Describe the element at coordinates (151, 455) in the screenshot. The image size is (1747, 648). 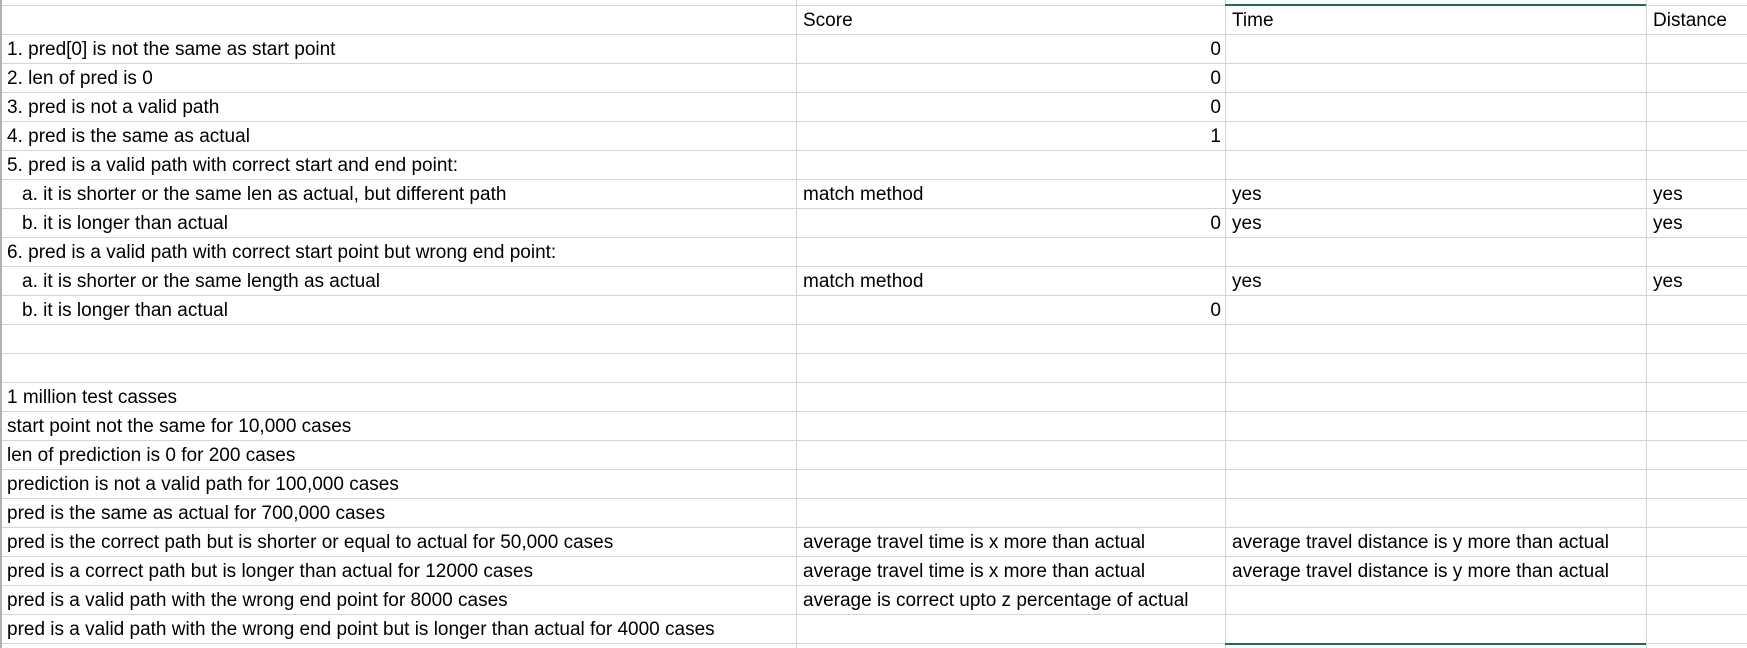
I see `stats-label-cell: len of prediction is 0 for 200 cases` at that location.